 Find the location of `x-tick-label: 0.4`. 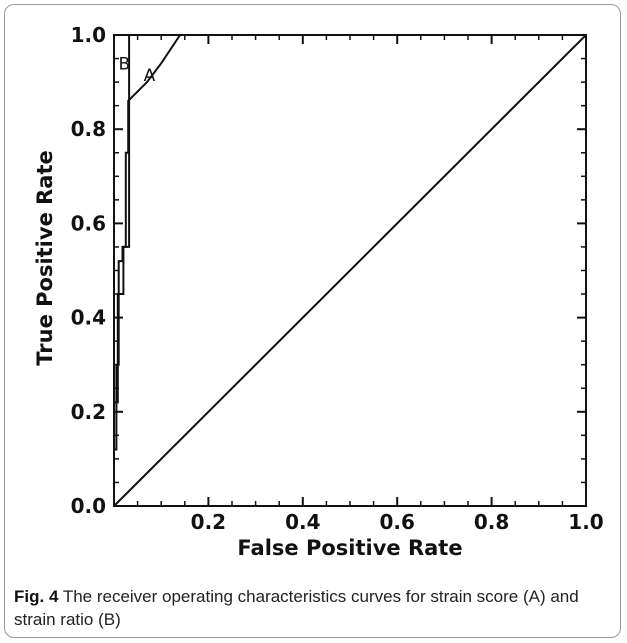

x-tick-label: 0.4 is located at coordinates (302, 522).